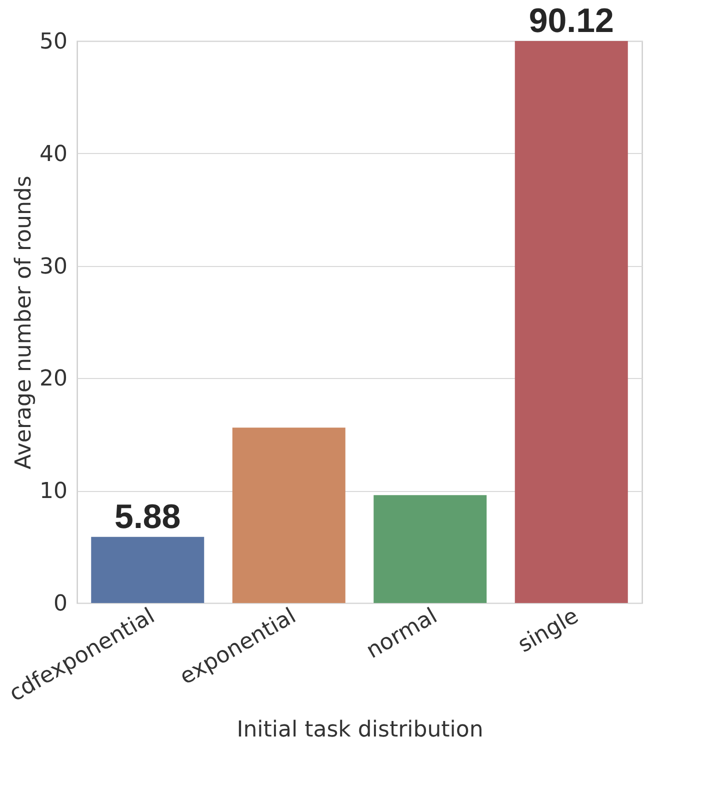  Describe the element at coordinates (54, 154) in the screenshot. I see `y-tick-label: 40` at that location.